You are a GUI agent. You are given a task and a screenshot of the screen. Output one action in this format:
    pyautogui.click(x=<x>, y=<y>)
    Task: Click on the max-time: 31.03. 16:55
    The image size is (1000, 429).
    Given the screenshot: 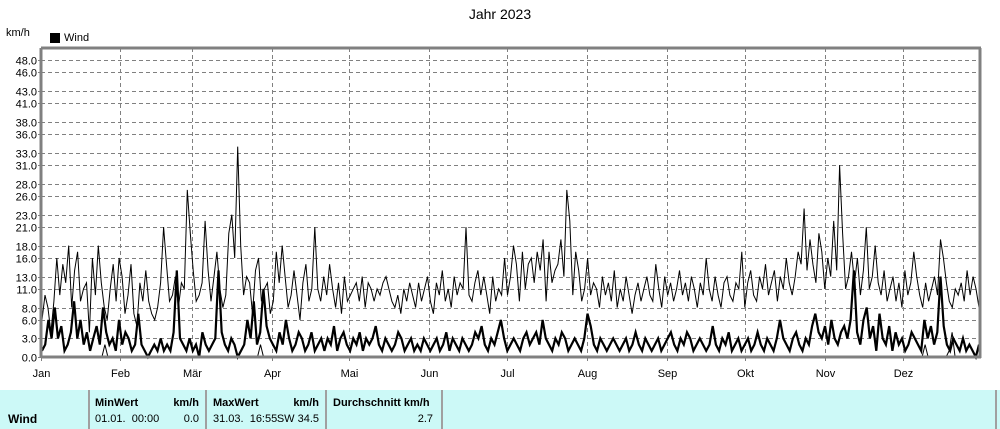 What is the action you would take?
    pyautogui.click(x=245, y=419)
    